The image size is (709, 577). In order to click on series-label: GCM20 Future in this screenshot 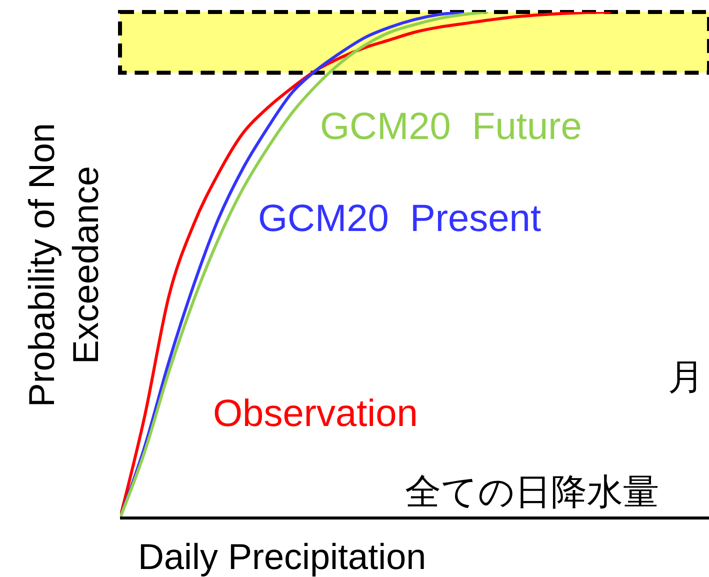, I will do `click(451, 127)`.